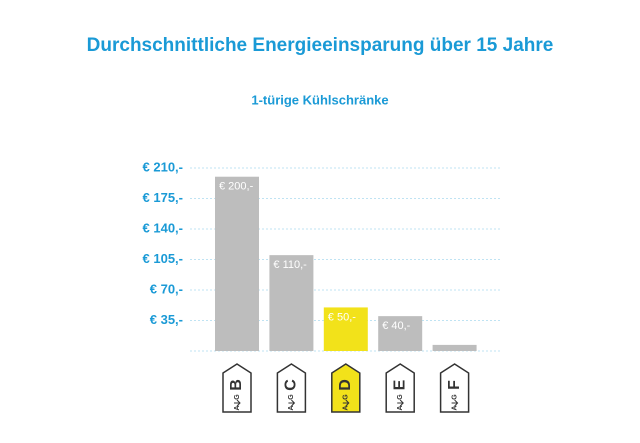  What do you see at coordinates (399, 384) in the screenshot?
I see `x-tick-label: E` at bounding box center [399, 384].